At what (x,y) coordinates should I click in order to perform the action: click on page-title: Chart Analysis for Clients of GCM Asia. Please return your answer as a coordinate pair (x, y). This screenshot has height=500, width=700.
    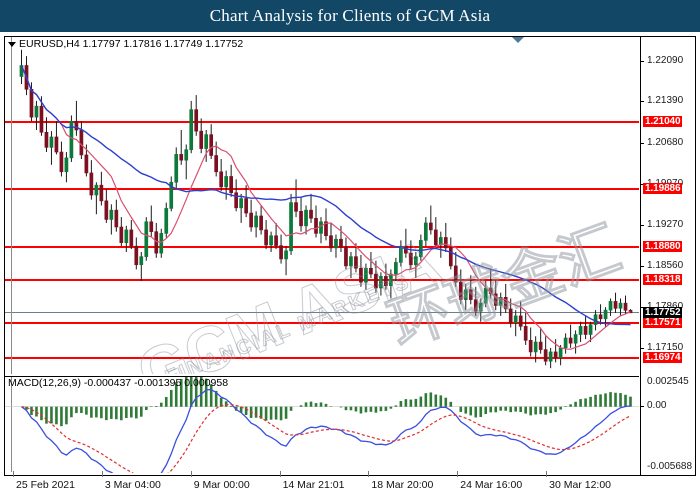
    Looking at the image, I should click on (350, 15).